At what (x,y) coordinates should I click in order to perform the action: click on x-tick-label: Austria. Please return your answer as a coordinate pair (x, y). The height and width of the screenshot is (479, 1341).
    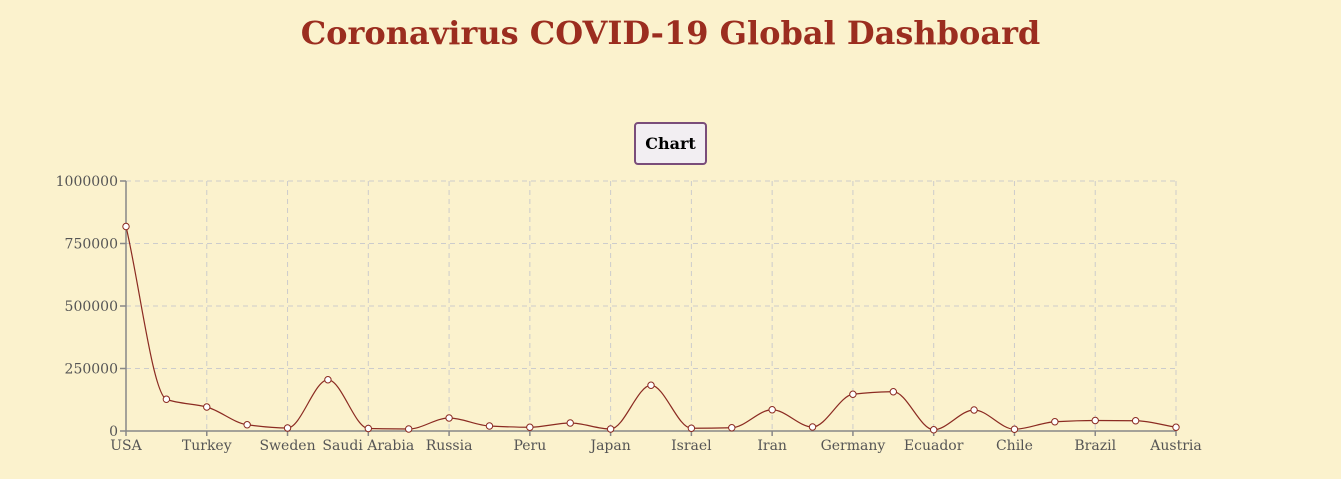
    Looking at the image, I should click on (1175, 446).